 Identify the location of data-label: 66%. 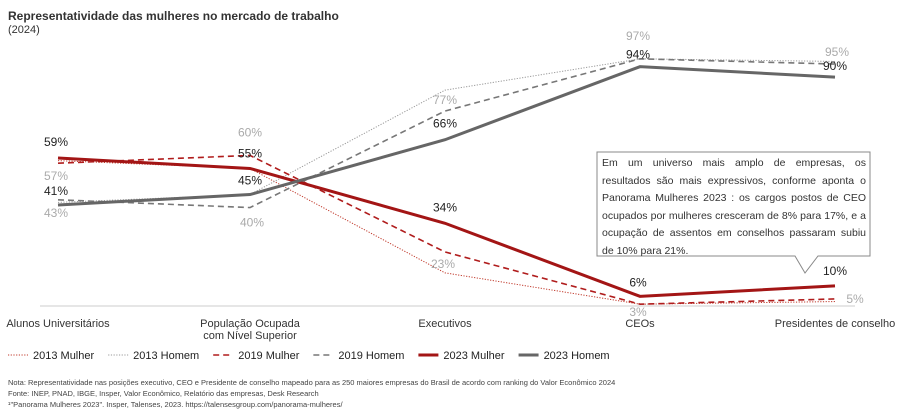
(445, 124).